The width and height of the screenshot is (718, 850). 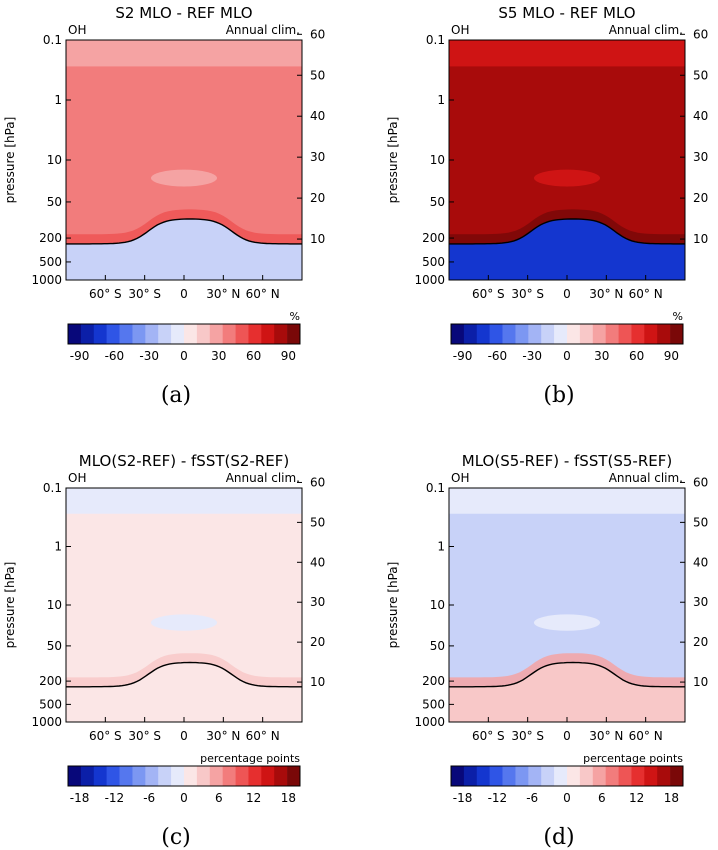 What do you see at coordinates (184, 461) in the screenshot?
I see `chart-title: MLO(S2-REF) - fSST(S2-REF)` at bounding box center [184, 461].